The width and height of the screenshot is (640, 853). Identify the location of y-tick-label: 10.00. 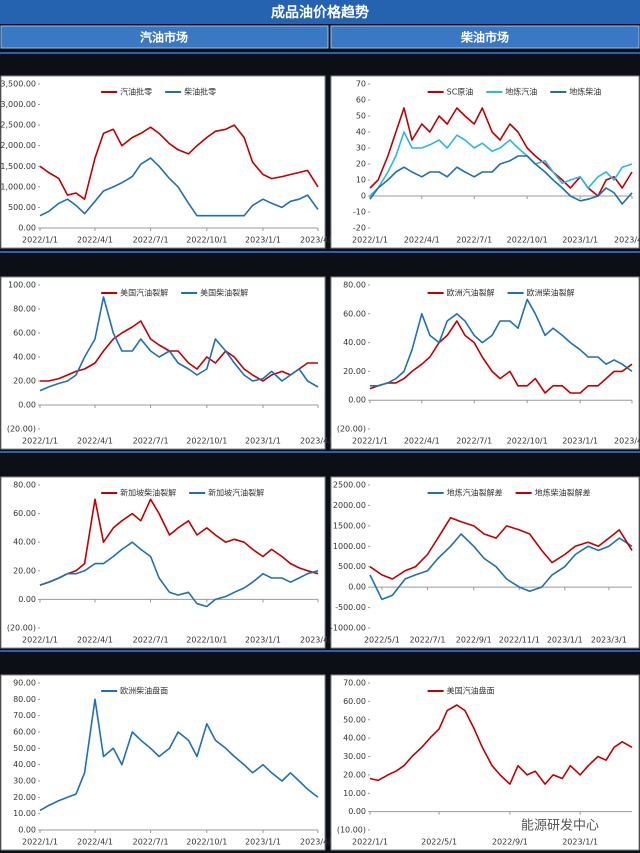
(24, 813).